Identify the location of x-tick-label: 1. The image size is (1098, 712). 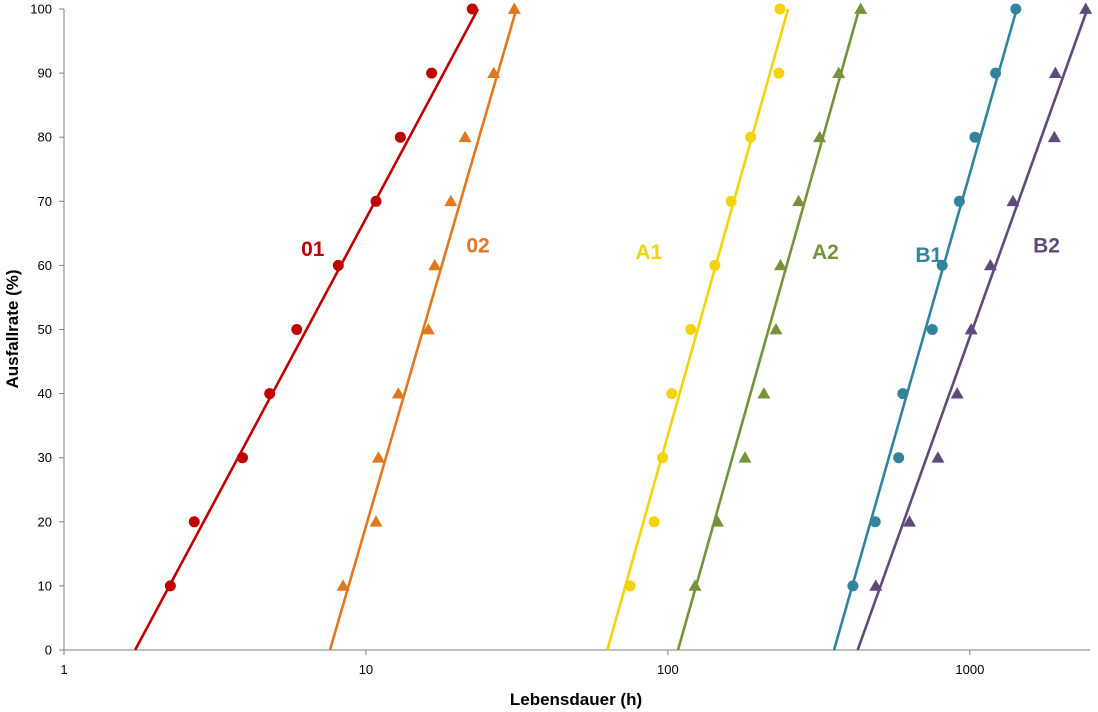
(63, 669).